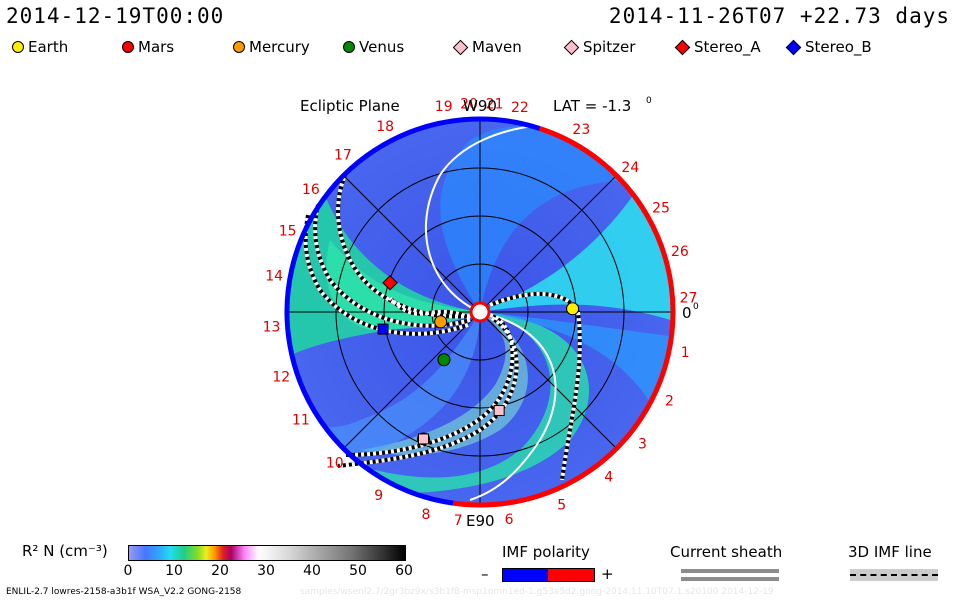  Describe the element at coordinates (274, 277) in the screenshot. I see `carrington-tick-14: 14` at that location.